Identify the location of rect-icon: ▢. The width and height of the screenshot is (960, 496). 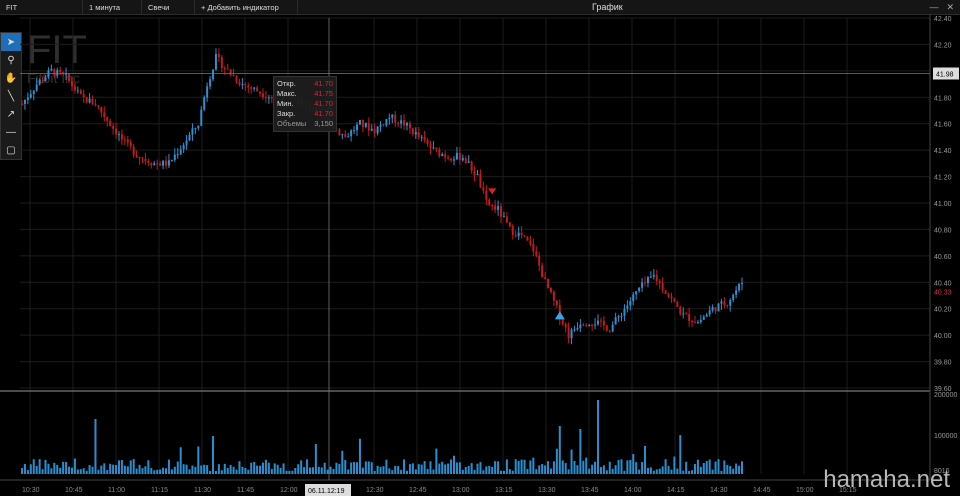
(11, 150).